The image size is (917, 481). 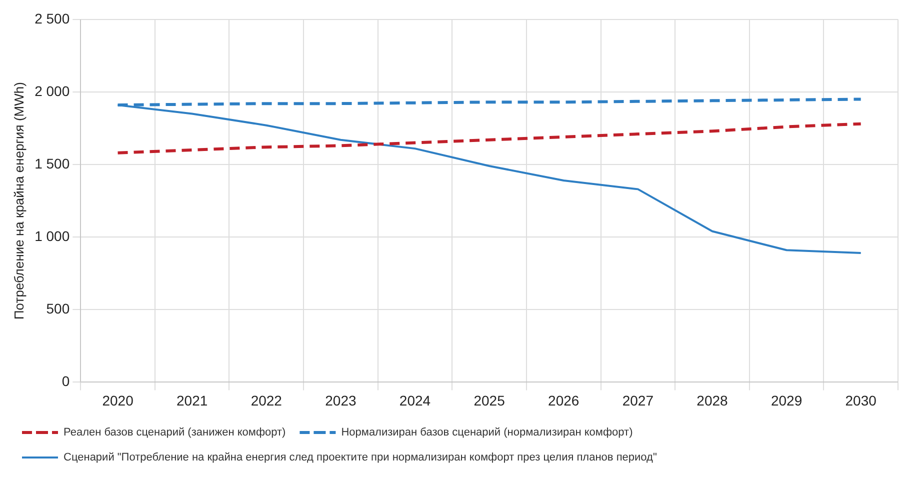 I want to click on line-series, so click(x=489, y=138).